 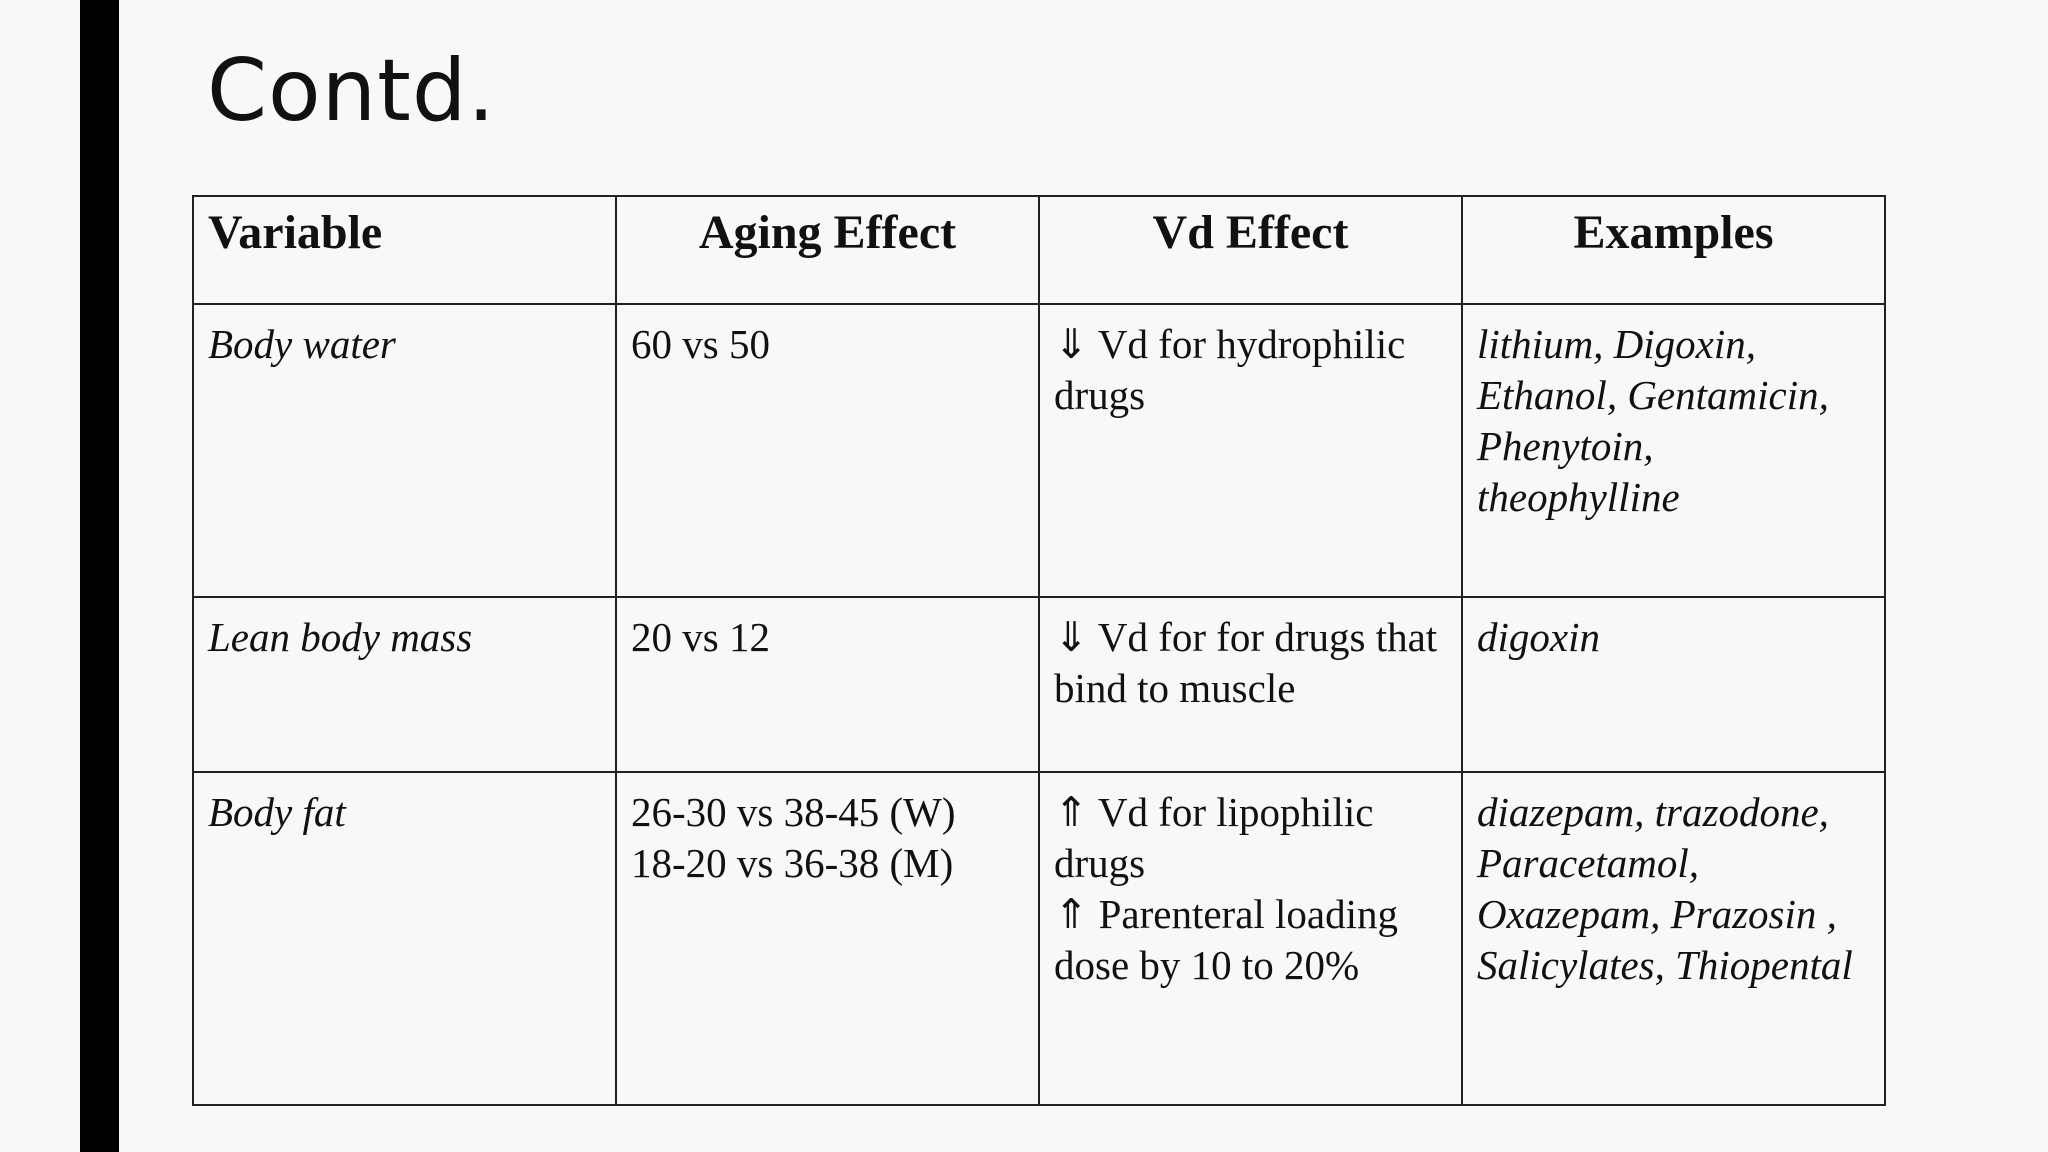 I want to click on slide-title: Contd., so click(x=351, y=91).